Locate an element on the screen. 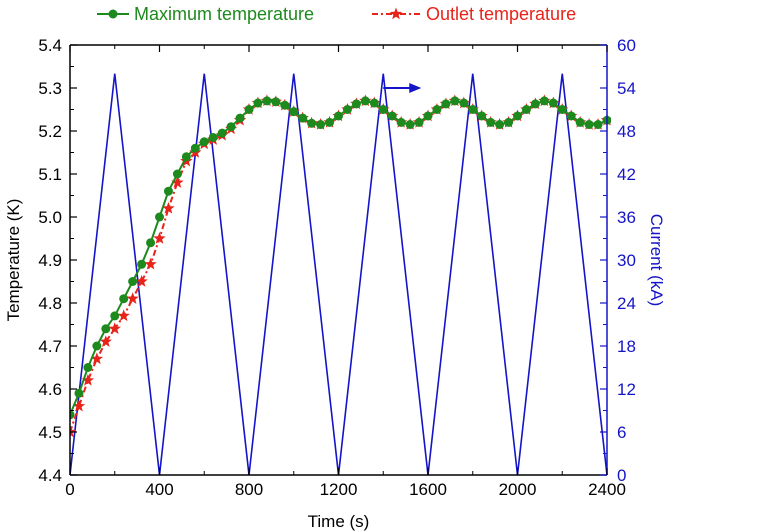 This screenshot has width=772, height=532. y-tick-label: 5.2 is located at coordinates (50, 131).